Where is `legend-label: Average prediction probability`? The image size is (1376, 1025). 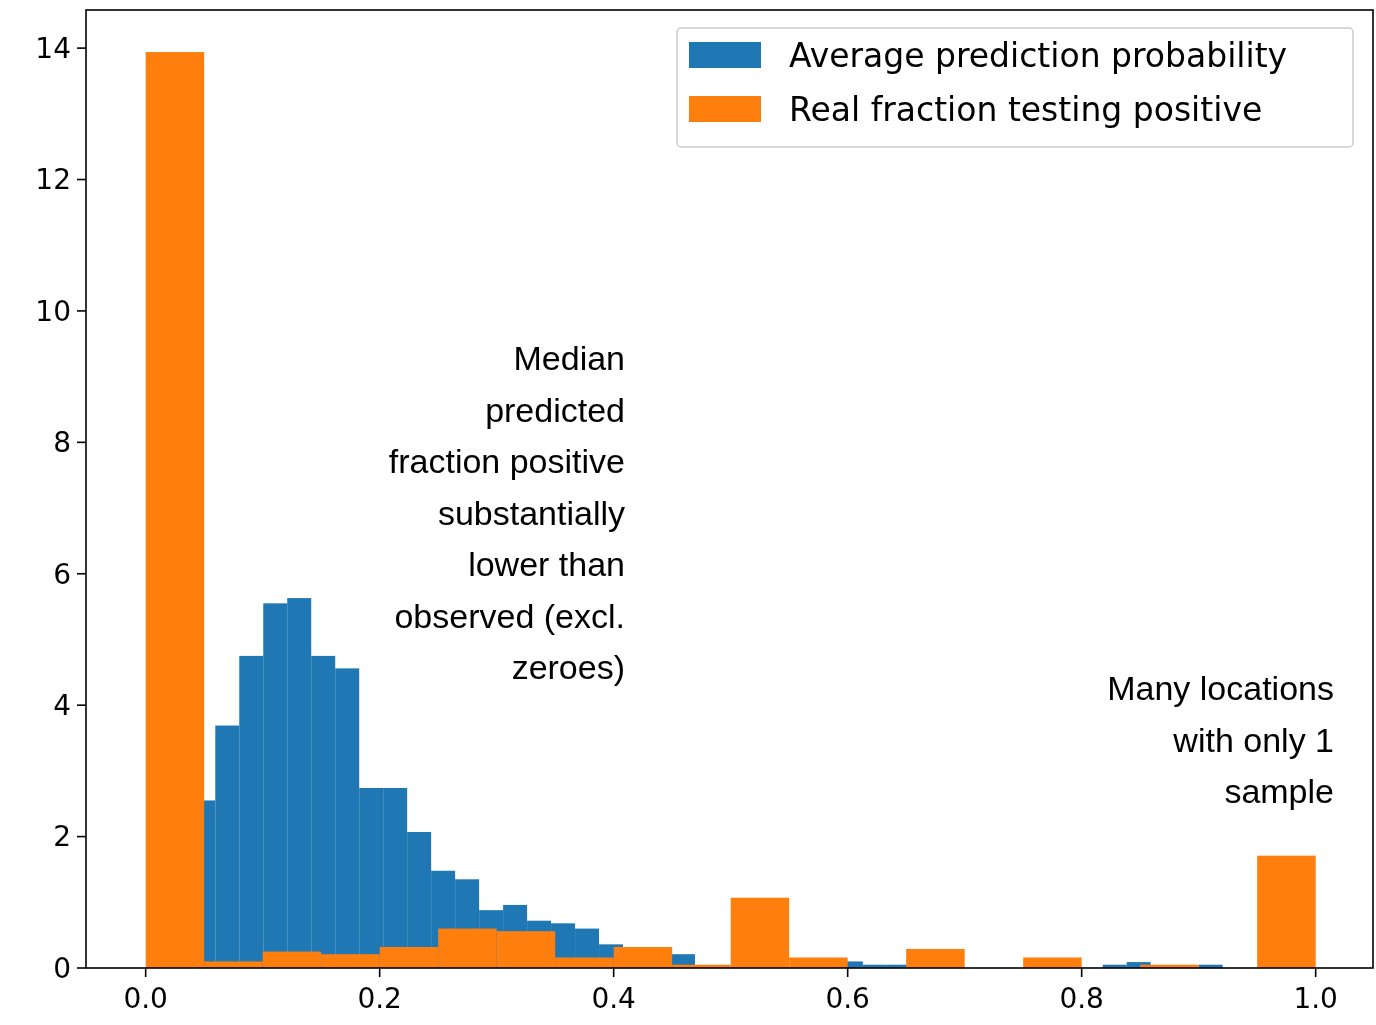
legend-label: Average prediction probability is located at coordinates (1038, 55).